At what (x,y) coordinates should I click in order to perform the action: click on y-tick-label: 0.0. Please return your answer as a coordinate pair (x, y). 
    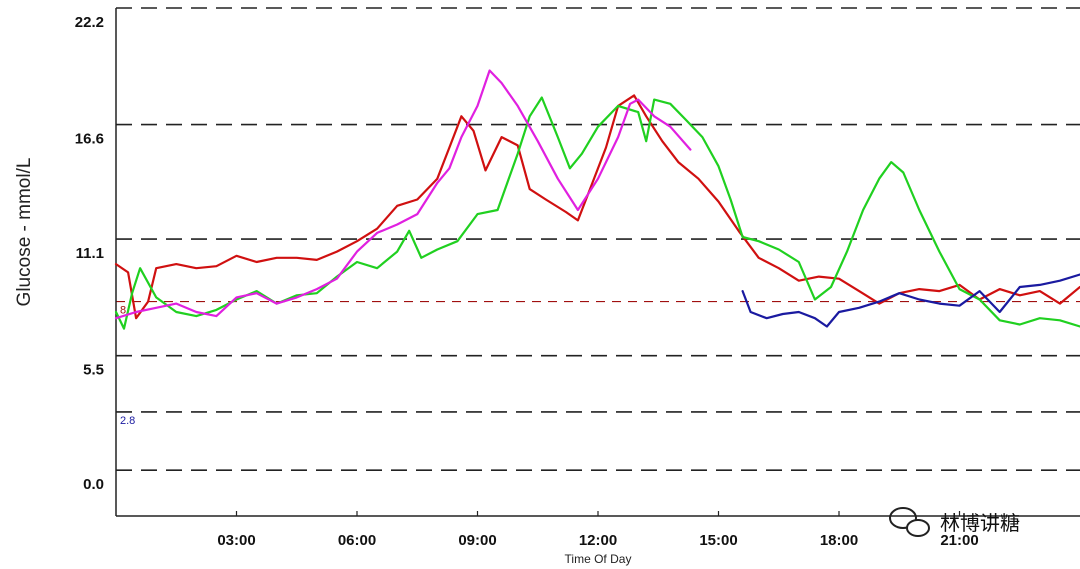
    Looking at the image, I should click on (93, 484).